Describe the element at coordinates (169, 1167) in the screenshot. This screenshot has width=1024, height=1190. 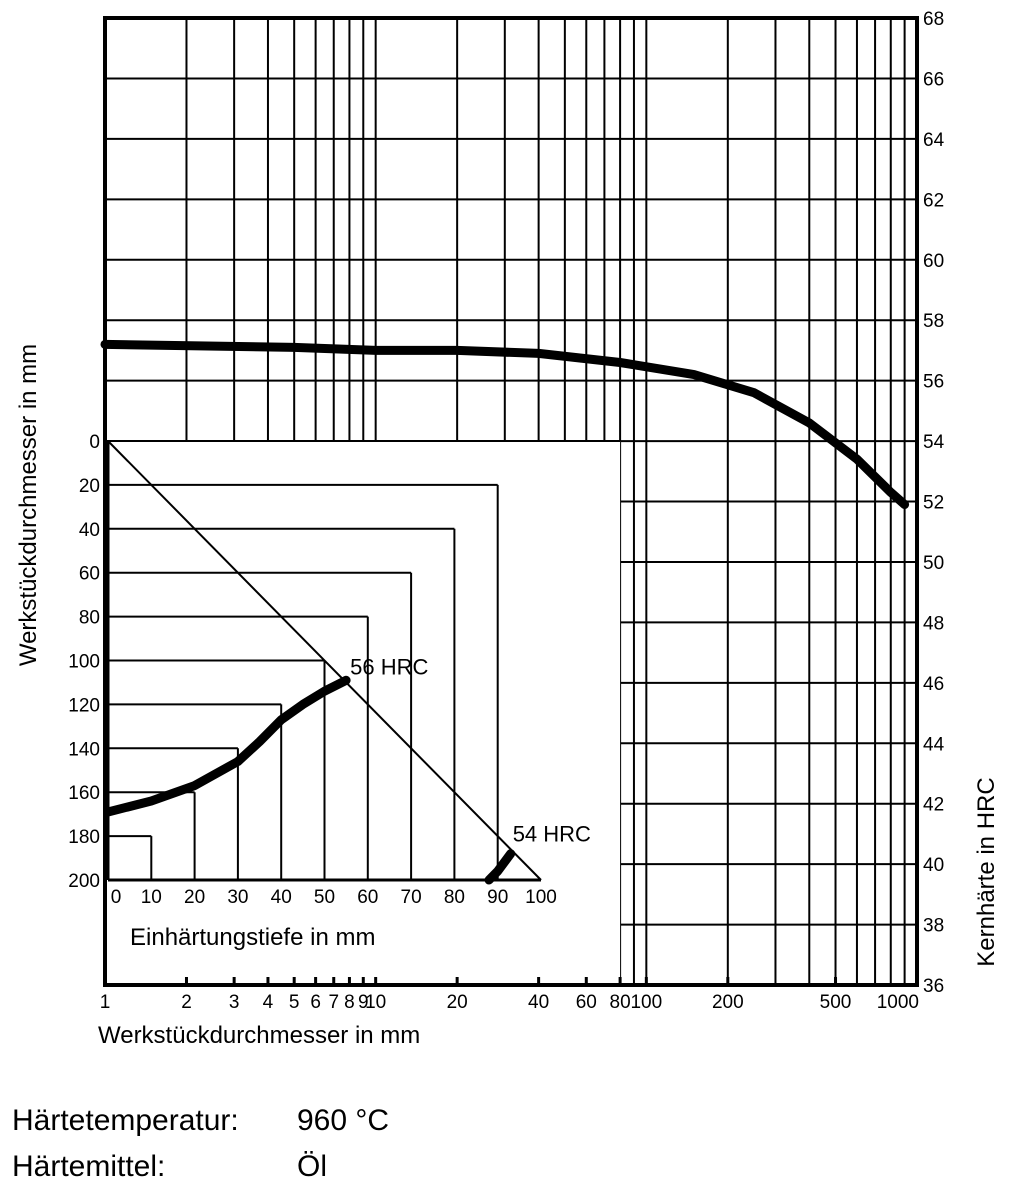
I see `info-medium: Härtemittel: Öl` at that location.